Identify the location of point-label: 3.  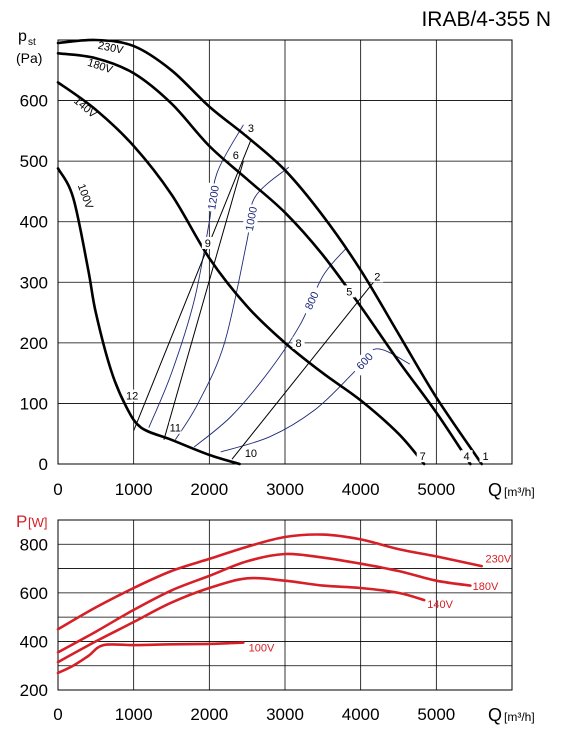
(251, 129).